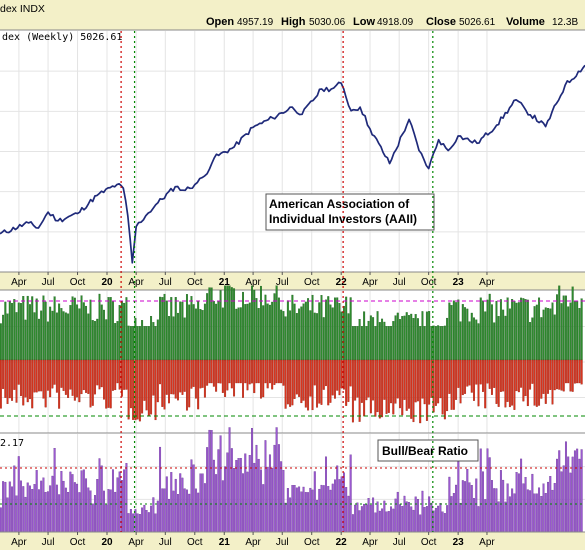 The height and width of the screenshot is (550, 585). Describe the element at coordinates (487, 542) in the screenshot. I see `bottom-tick-label: Apr` at that location.